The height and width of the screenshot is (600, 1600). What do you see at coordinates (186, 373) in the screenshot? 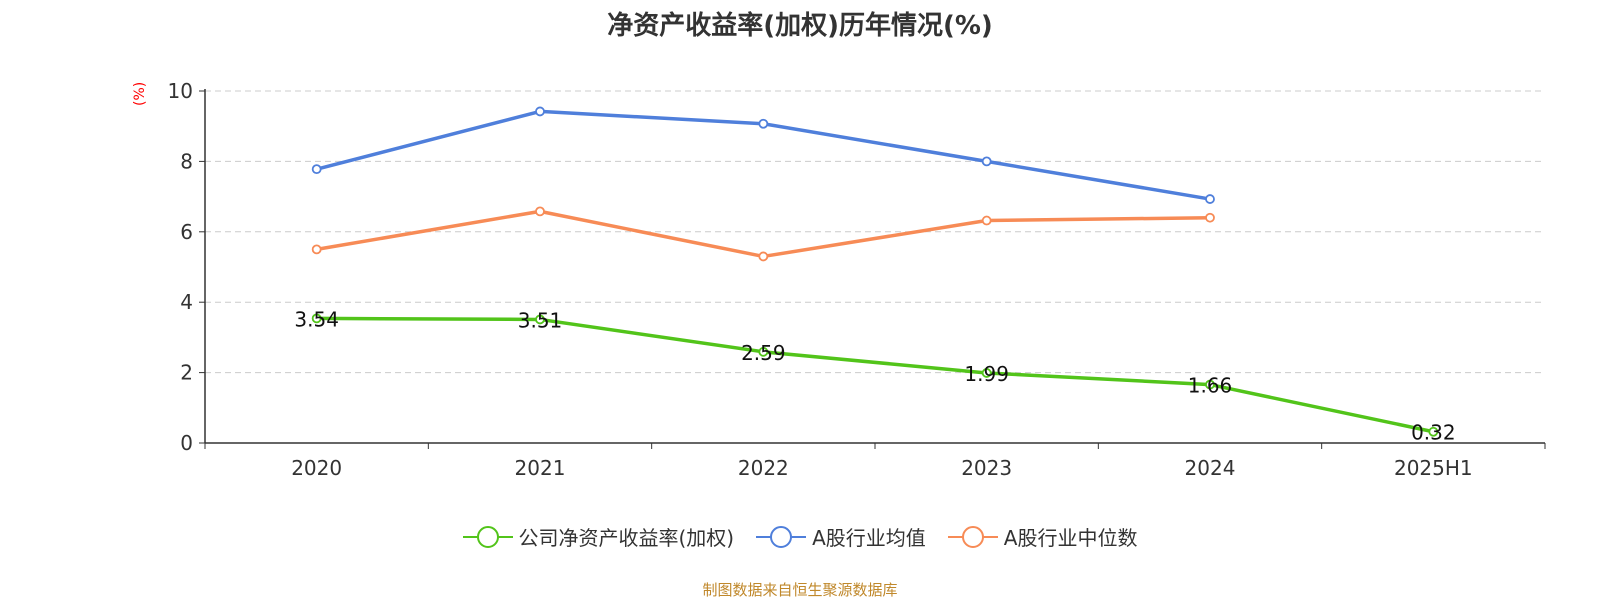
I see `y-tick-label: 2` at bounding box center [186, 373].